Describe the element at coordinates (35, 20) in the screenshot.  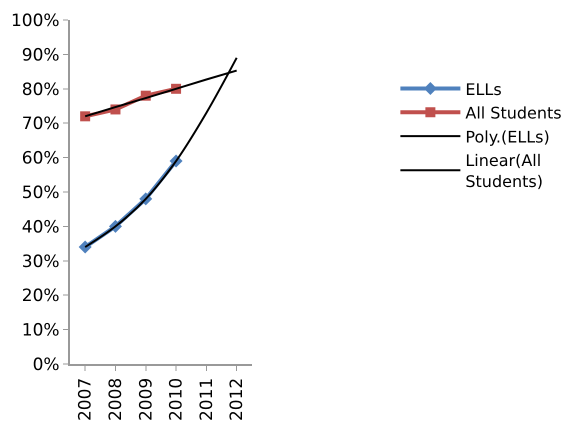
I see `y-tick-label: 100%` at that location.